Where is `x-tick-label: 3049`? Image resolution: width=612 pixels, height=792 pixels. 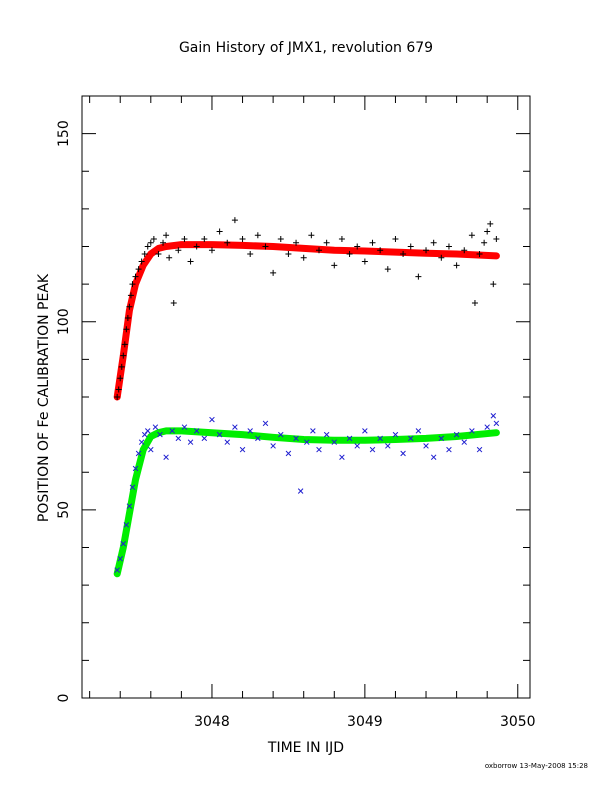 x-tick-label: 3049 is located at coordinates (365, 722).